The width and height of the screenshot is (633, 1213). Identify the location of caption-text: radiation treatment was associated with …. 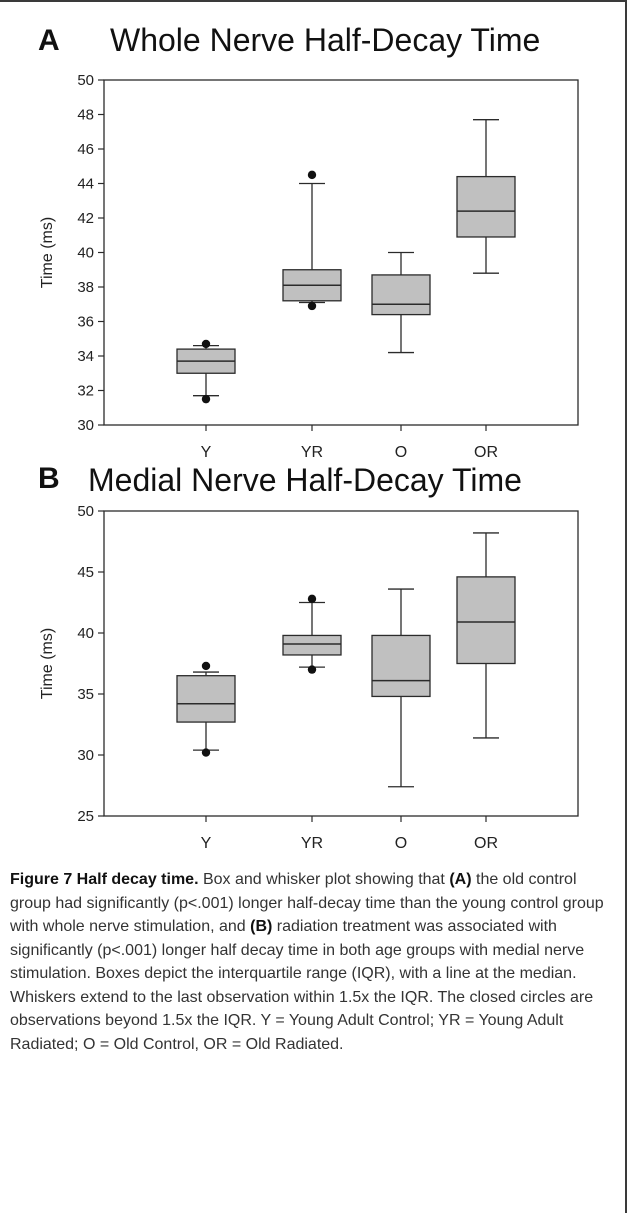
(302, 985).